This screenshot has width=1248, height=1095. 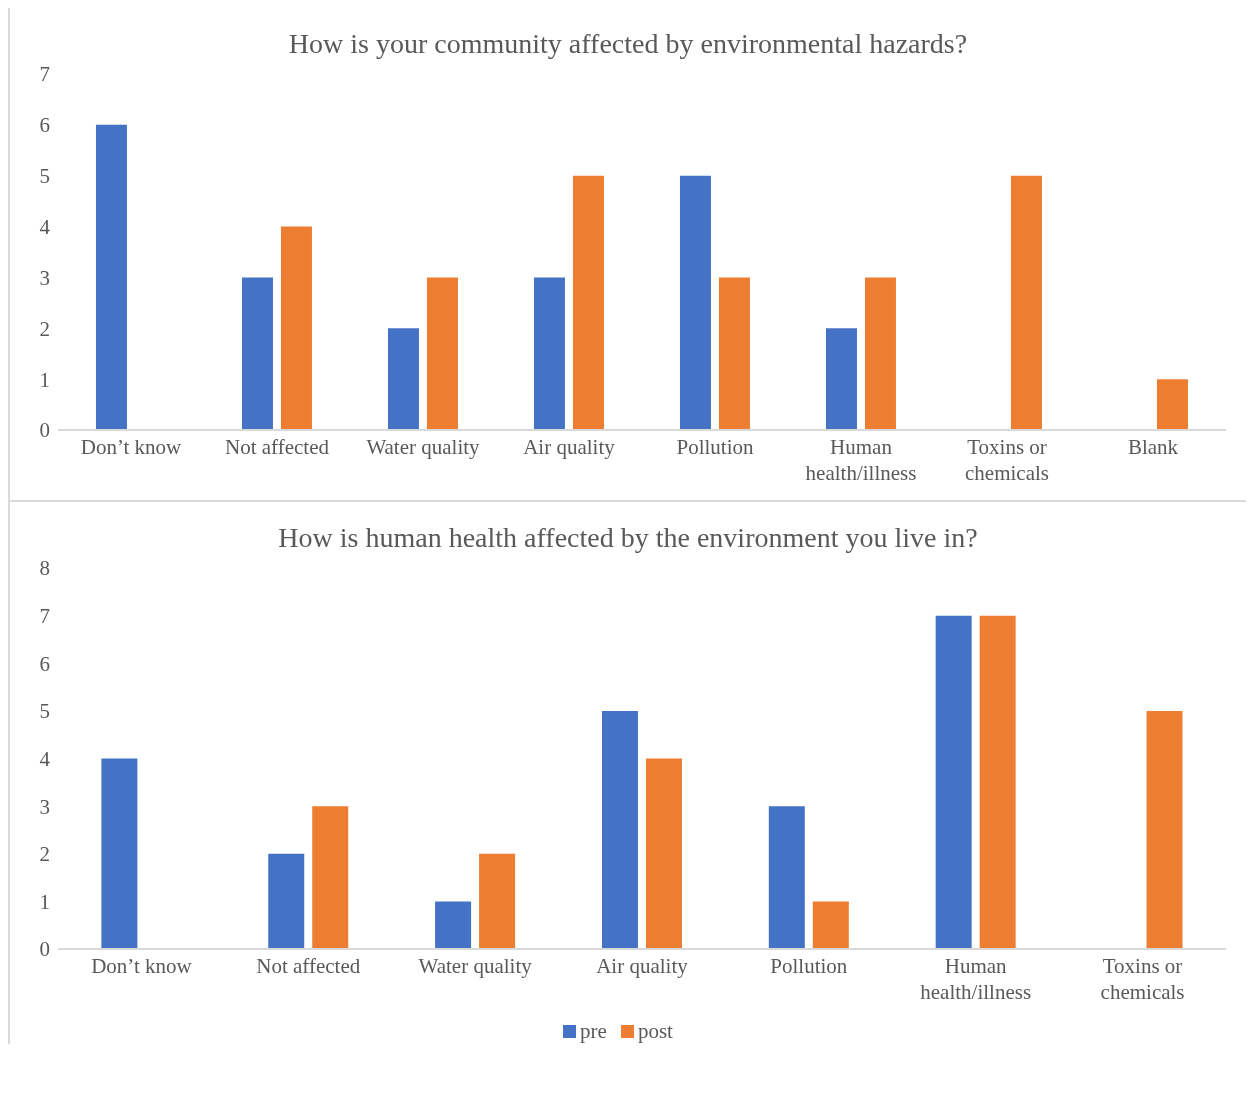 What do you see at coordinates (628, 43) in the screenshot?
I see `chart-title: How is your community affected by environmental hazards?` at bounding box center [628, 43].